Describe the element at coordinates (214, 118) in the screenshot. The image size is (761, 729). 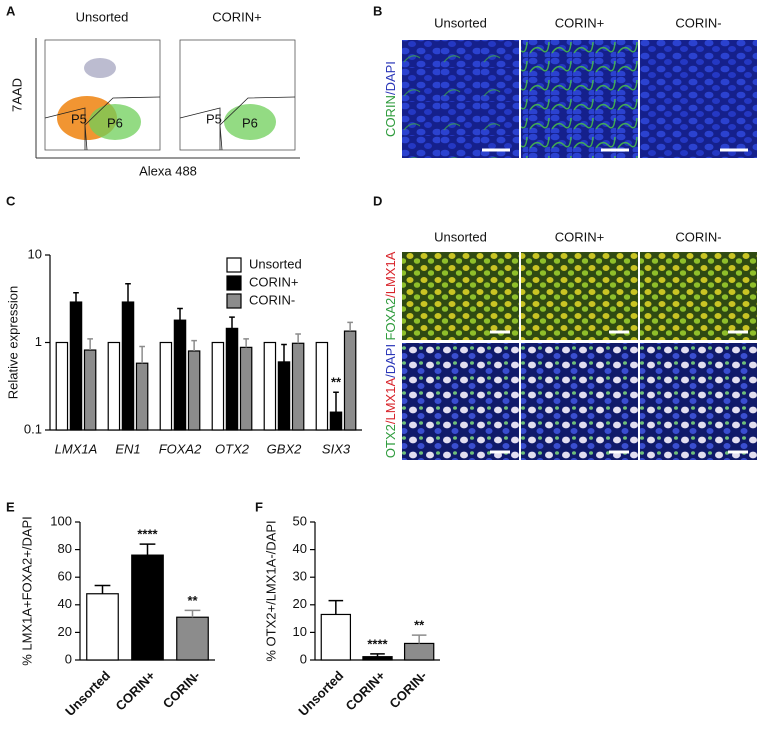
I see `gate-label: P5` at that location.